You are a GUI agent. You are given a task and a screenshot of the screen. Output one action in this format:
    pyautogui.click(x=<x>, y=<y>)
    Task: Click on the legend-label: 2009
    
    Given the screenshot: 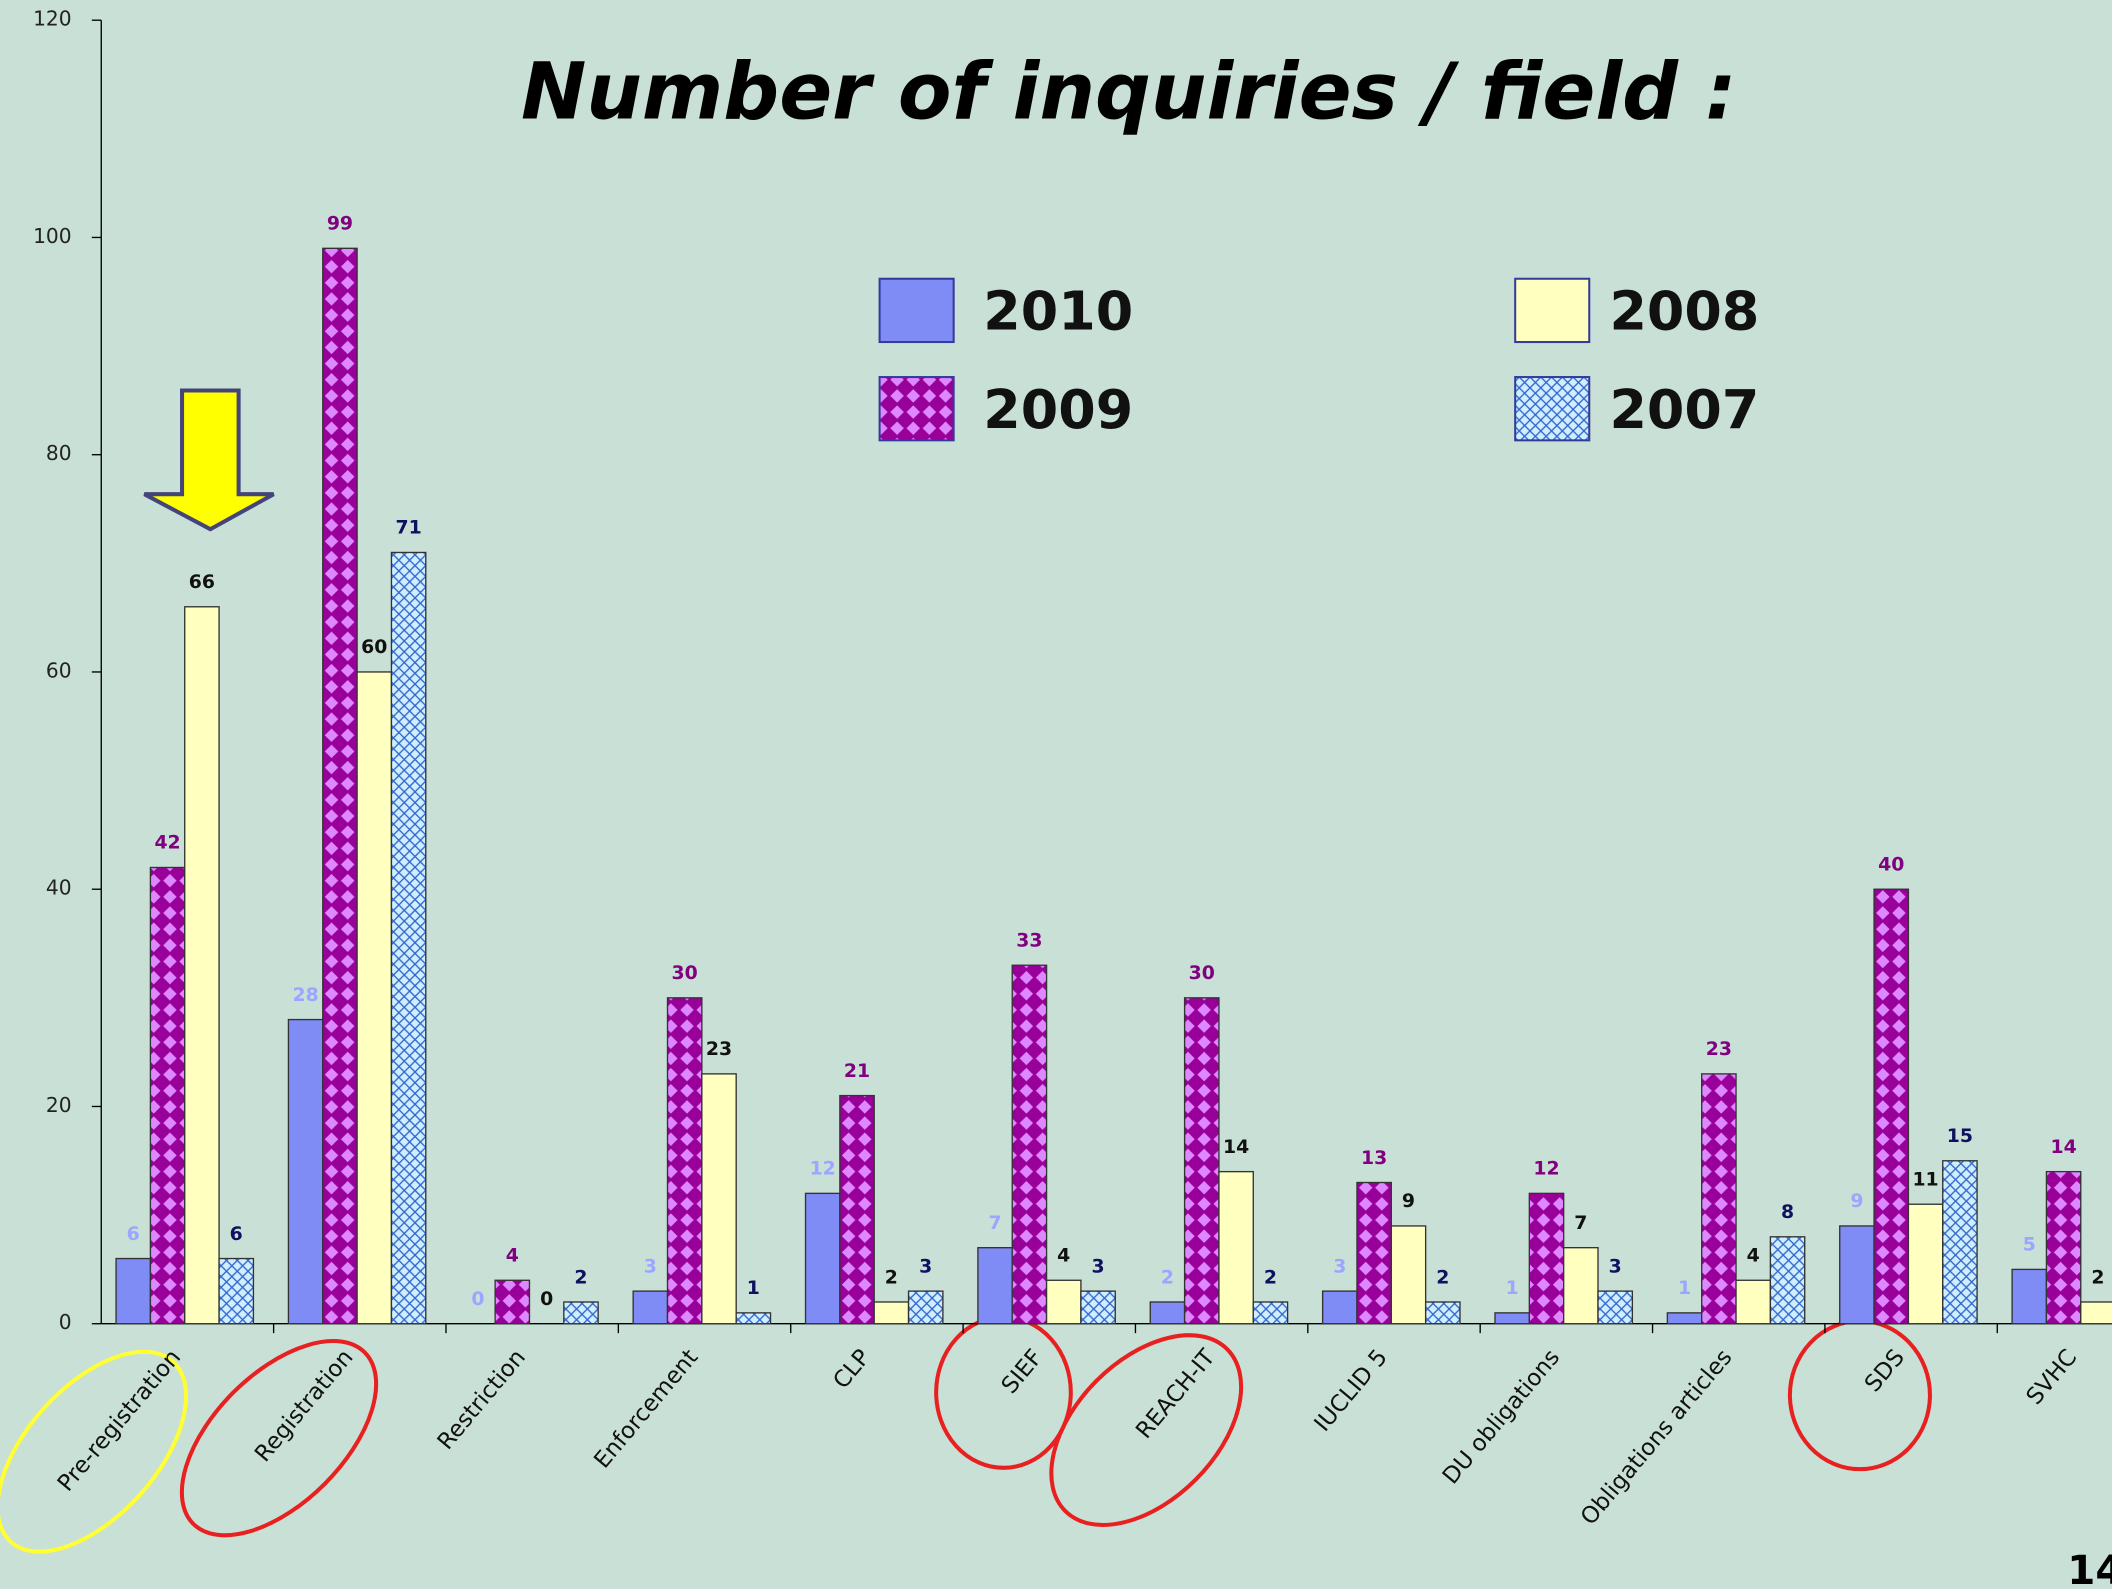 What is the action you would take?
    pyautogui.click(x=1058, y=409)
    